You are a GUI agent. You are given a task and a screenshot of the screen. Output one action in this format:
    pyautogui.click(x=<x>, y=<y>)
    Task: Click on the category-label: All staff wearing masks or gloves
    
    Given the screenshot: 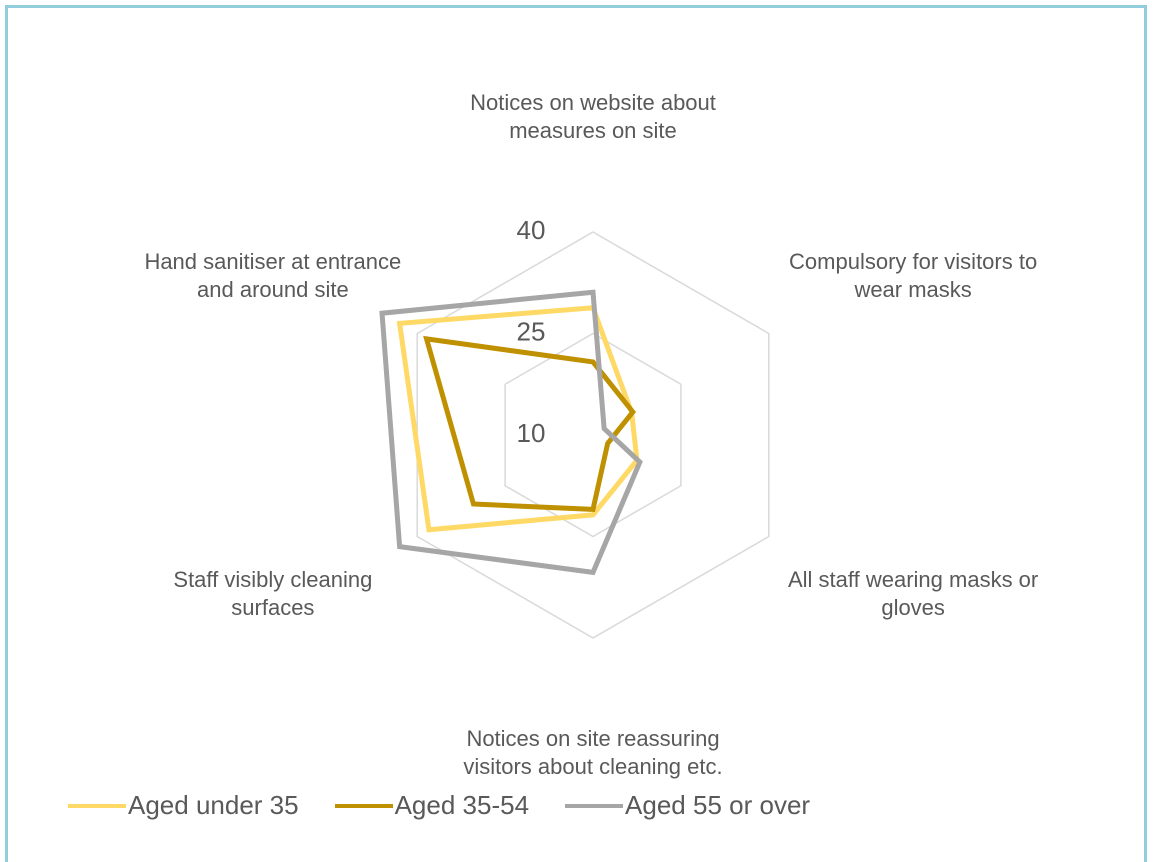 What is the action you would take?
    pyautogui.click(x=913, y=594)
    